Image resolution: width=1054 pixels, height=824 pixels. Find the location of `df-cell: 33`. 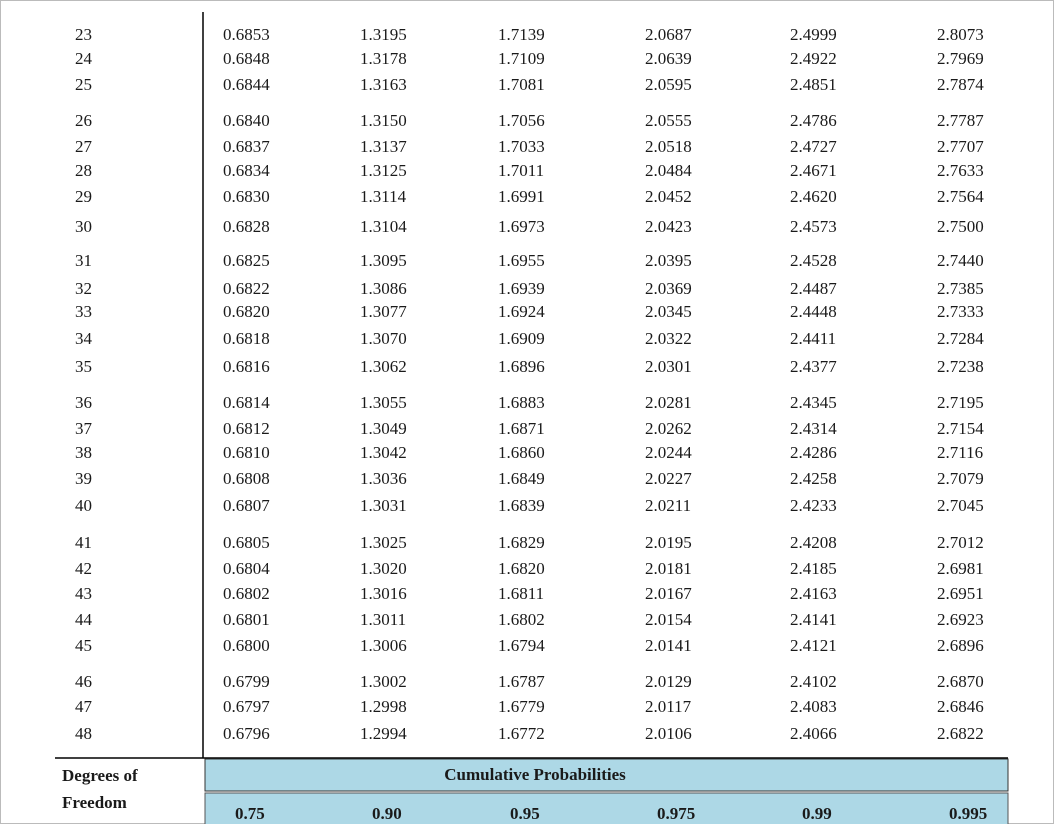

df-cell: 33 is located at coordinates (83, 311).